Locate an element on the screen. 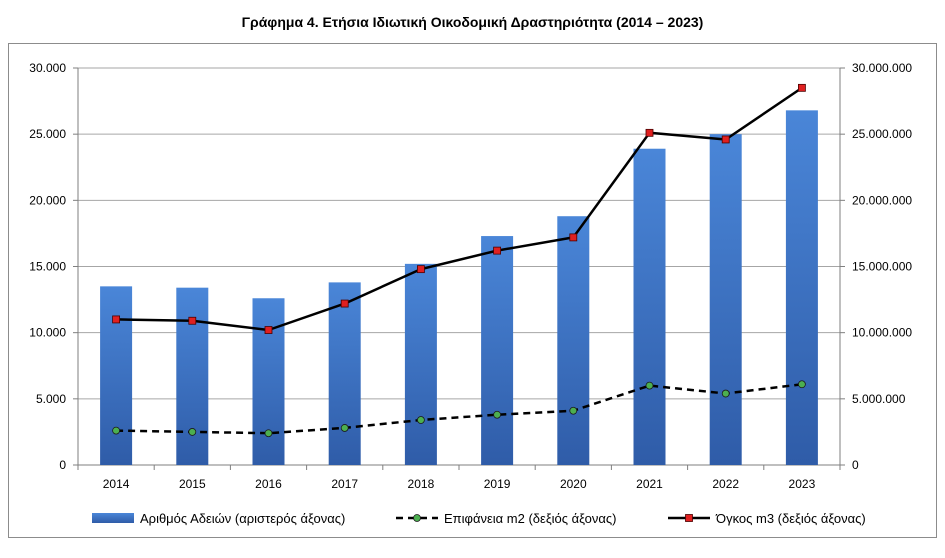 The width and height of the screenshot is (945, 558). right-axis-tick-label: 0 is located at coordinates (855, 465).